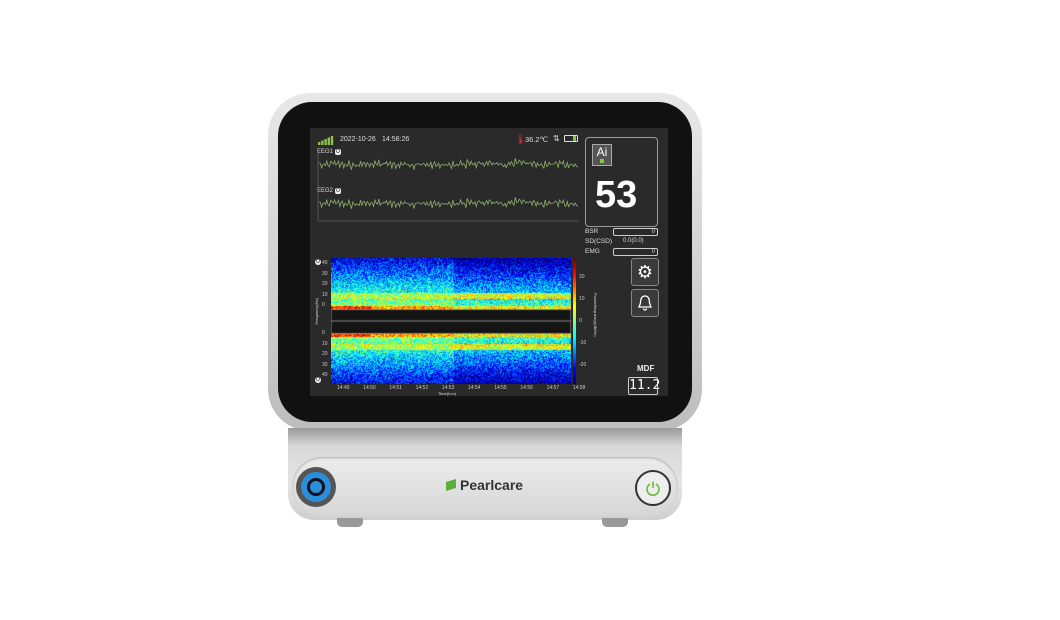  I want to click on sync-arrows-icon: ⇅, so click(556, 138).